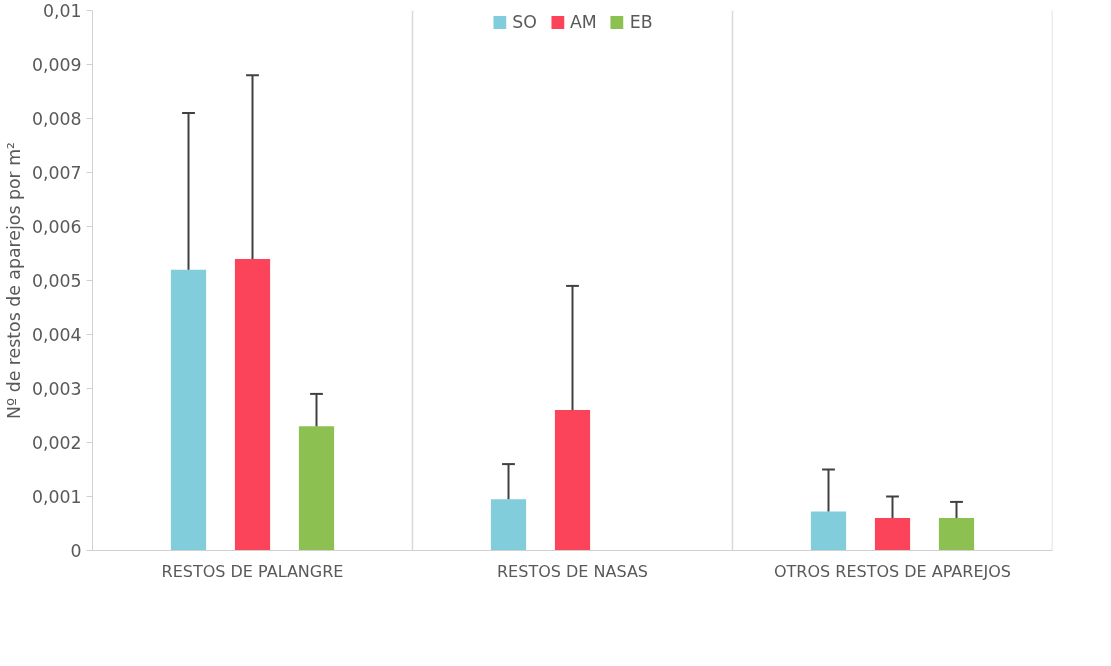 Image resolution: width=1111 pixels, height=666 pixels. Describe the element at coordinates (13, 280) in the screenshot. I see `y-axis-title: Nº de restos de aparejos por m²` at that location.